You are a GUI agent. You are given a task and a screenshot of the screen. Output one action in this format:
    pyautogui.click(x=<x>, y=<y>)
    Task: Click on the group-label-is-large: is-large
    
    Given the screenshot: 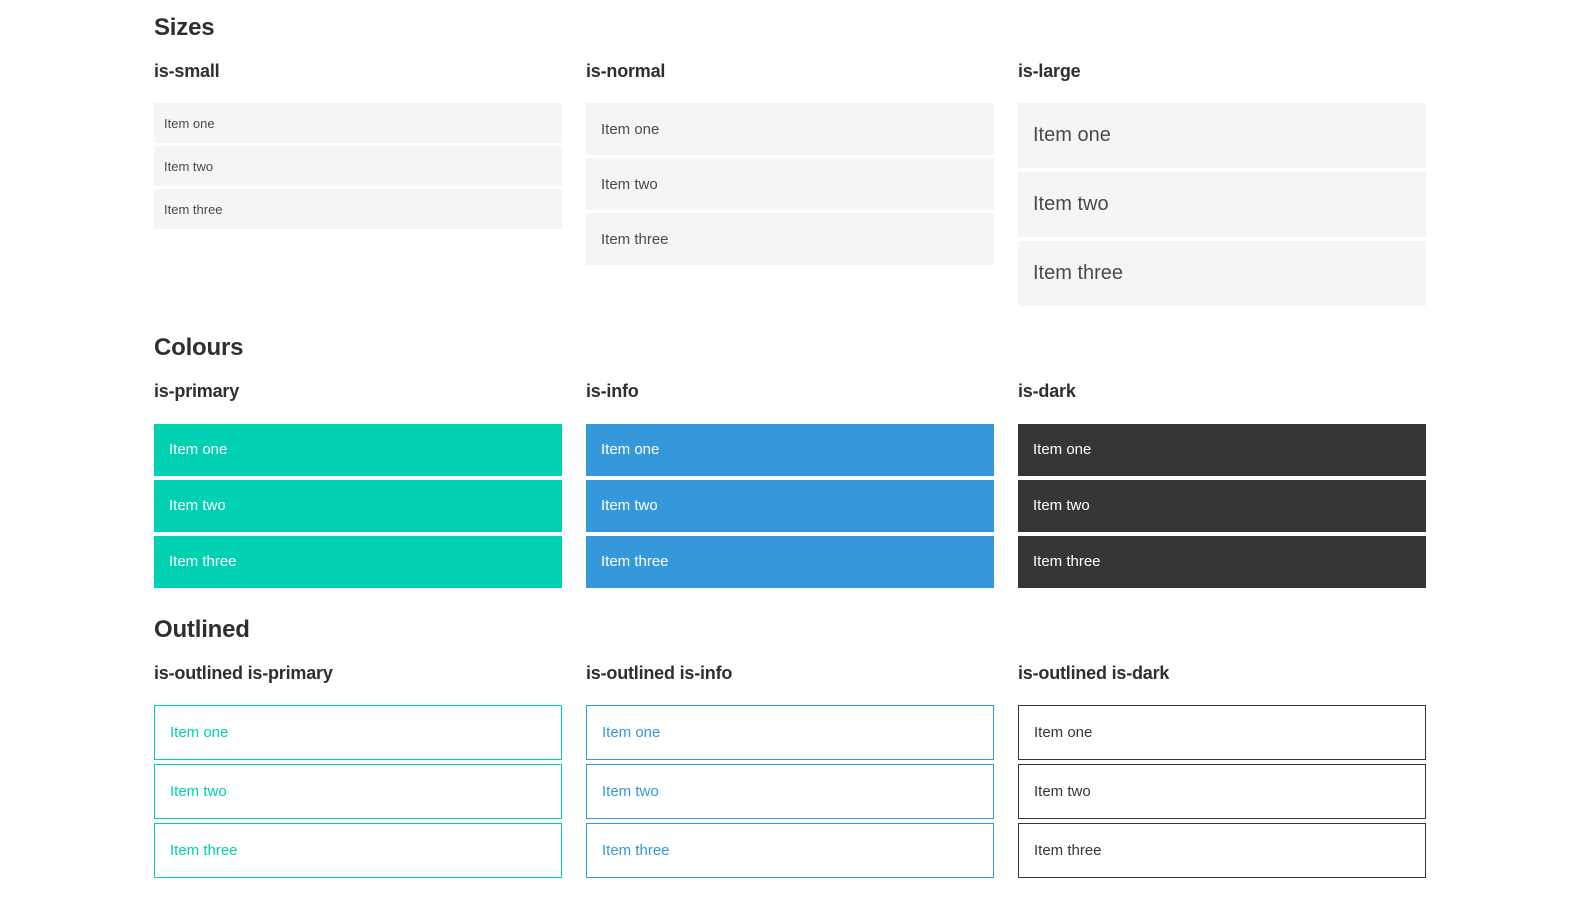 What is the action you would take?
    pyautogui.click(x=1049, y=70)
    